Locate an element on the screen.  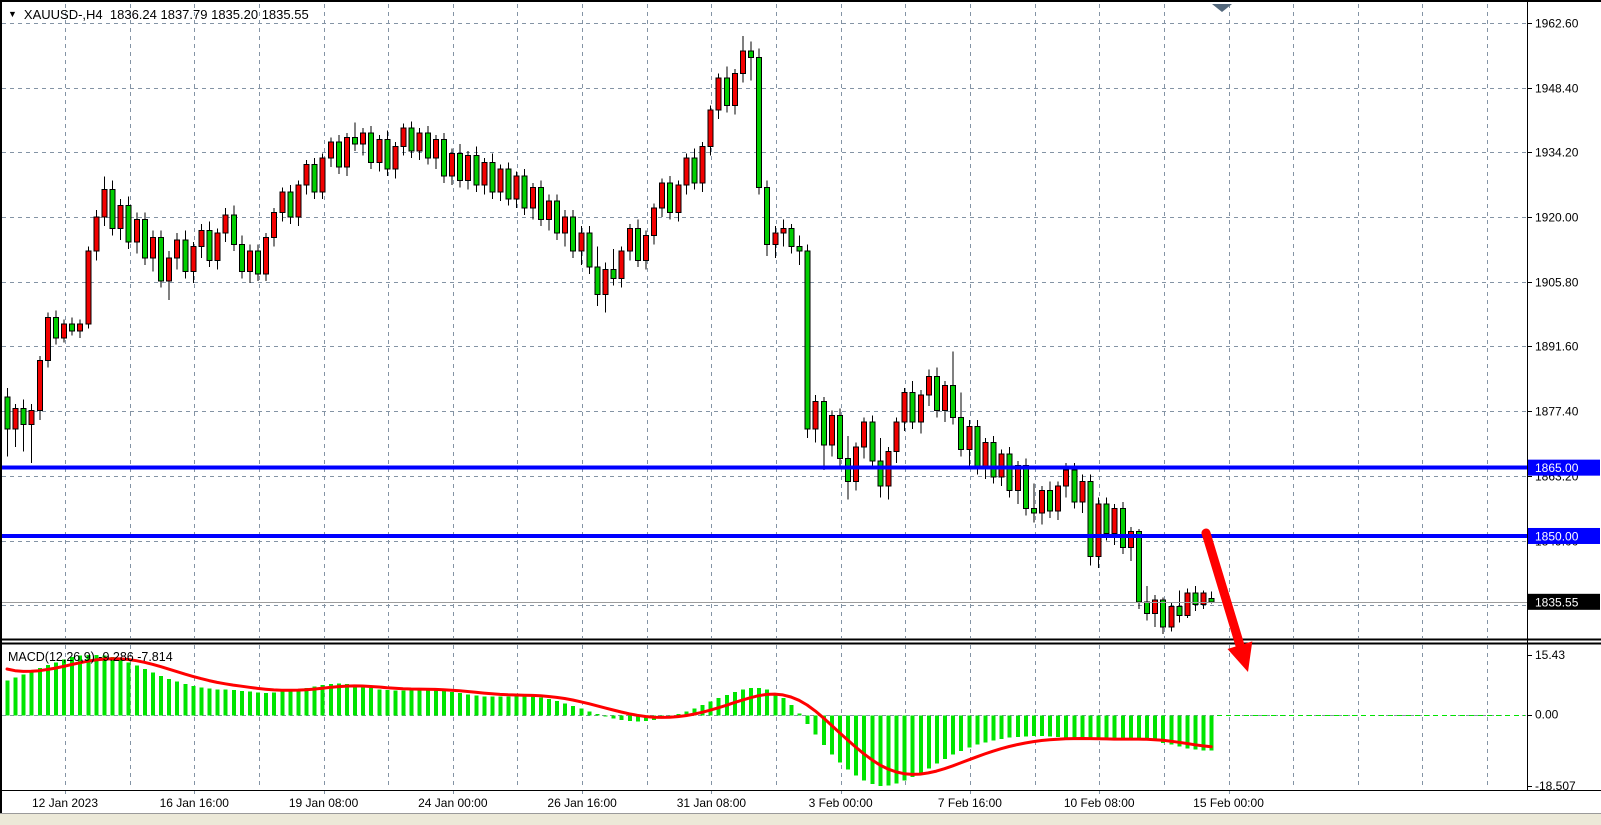
price-axis-tick-label: 1934.20 is located at coordinates (1557, 153).